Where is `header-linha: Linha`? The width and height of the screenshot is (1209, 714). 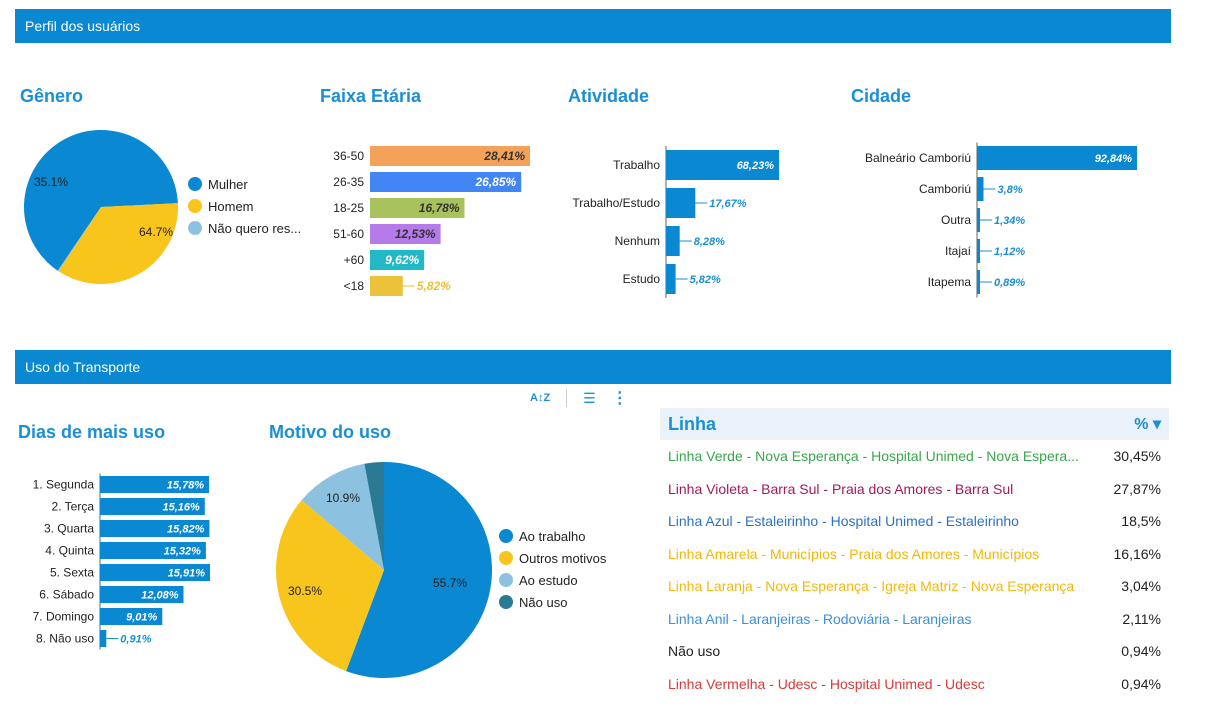
header-linha: Linha is located at coordinates (692, 423).